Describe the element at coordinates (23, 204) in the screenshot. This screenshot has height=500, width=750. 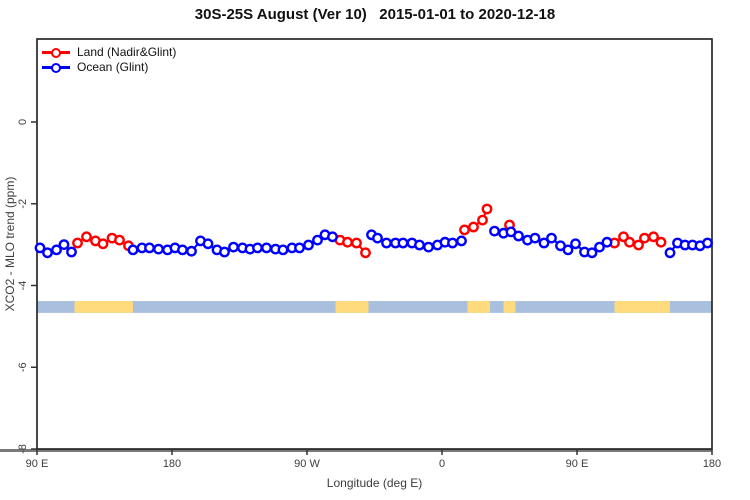
I see `y-tick-label: -2` at that location.